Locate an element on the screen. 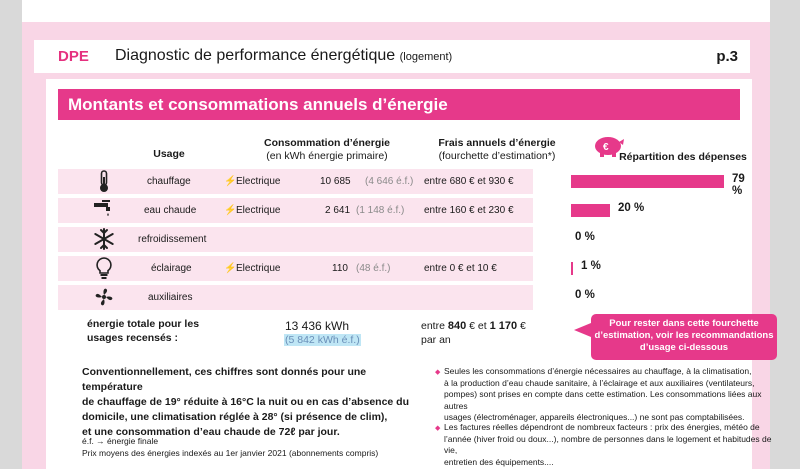 The width and height of the screenshot is (800, 469). footnote-ef: é.f. → énergie finale is located at coordinates (120, 441).